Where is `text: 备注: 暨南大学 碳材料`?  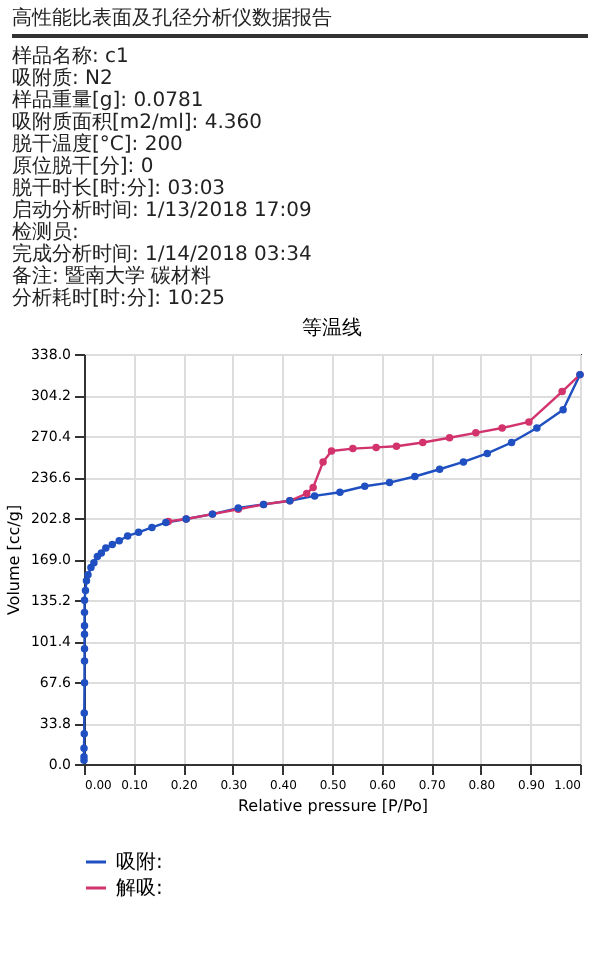 text: 备注: 暨南大学 碳材料 is located at coordinates (113, 277).